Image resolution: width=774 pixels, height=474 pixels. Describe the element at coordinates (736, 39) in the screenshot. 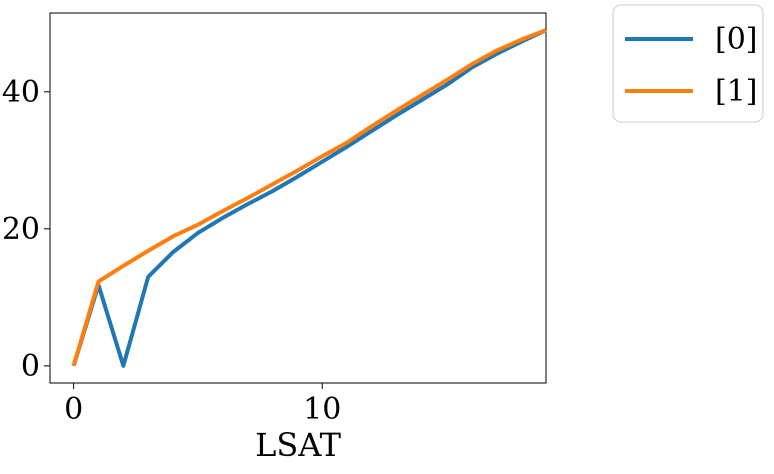

I see `legend-label-0: [0]` at that location.